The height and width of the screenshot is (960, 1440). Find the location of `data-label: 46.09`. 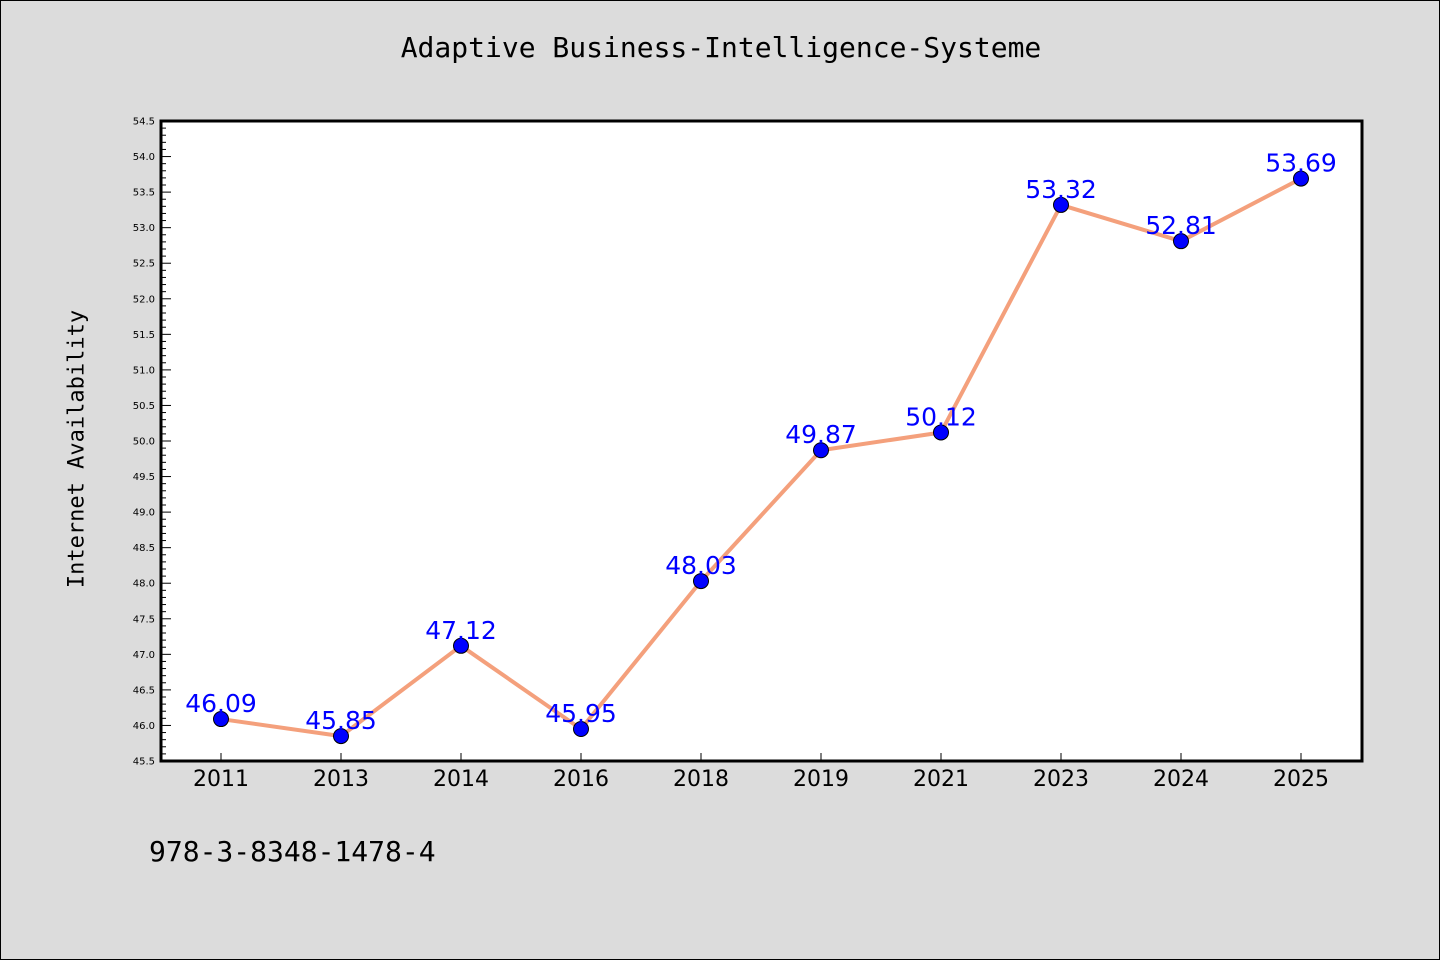

data-label: 46.09 is located at coordinates (221, 703).